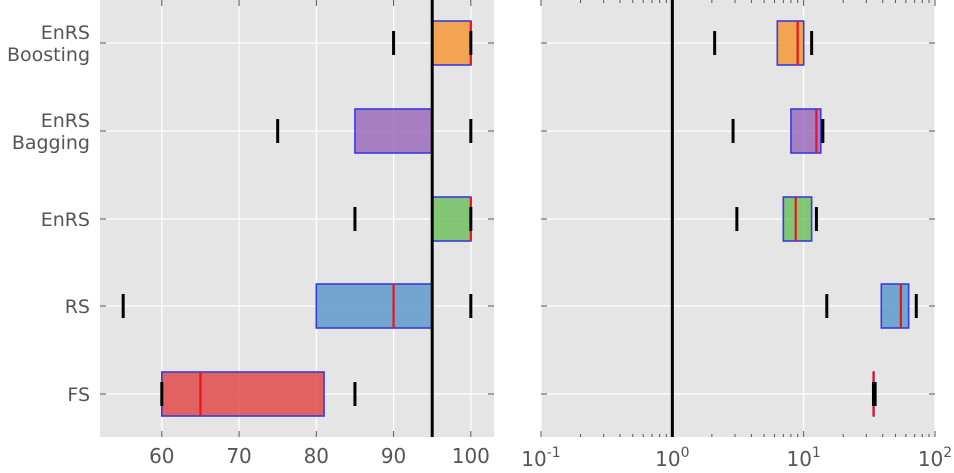 The height and width of the screenshot is (473, 954). I want to click on left-tick-label-100: 100, so click(471, 456).